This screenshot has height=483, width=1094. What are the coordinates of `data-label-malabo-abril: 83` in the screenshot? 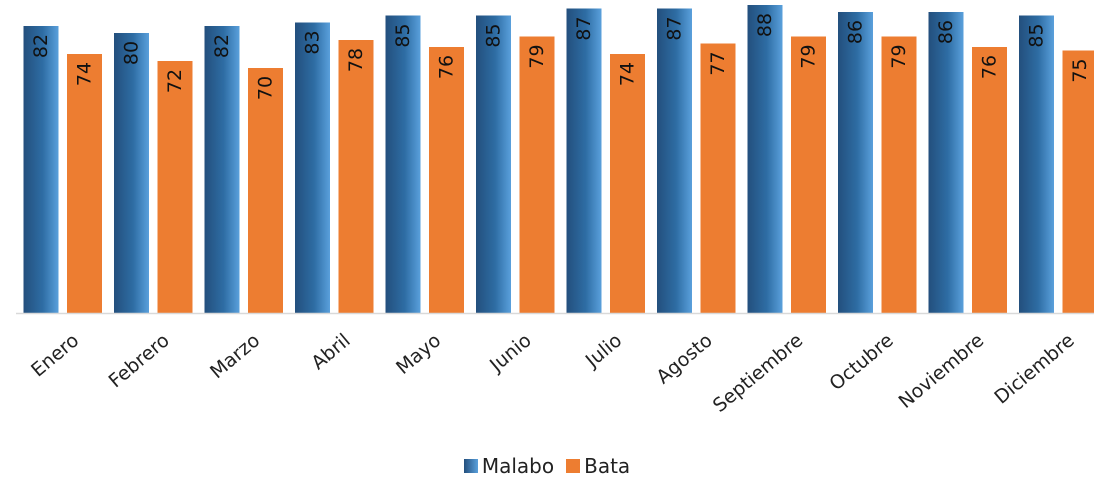 It's located at (313, 42).